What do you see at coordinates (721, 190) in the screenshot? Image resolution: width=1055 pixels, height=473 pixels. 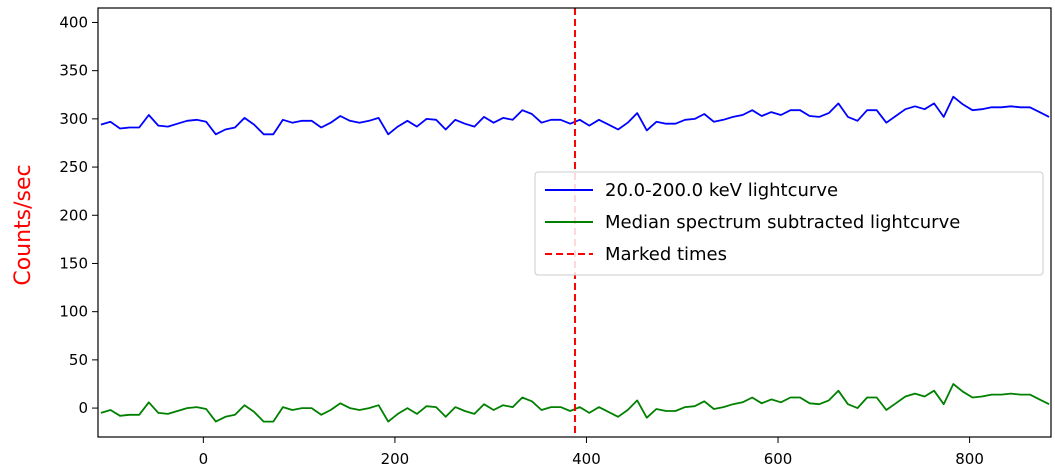 I see `legend-label-1: 20.0-200.0 keV lightcurve` at bounding box center [721, 190].